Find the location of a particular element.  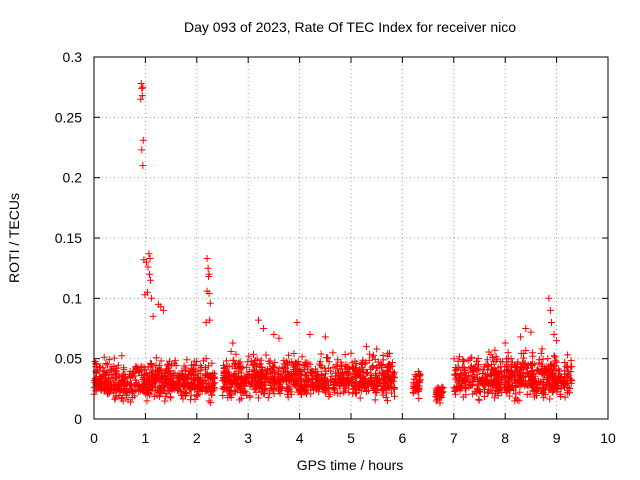

x-tick-label: 8 is located at coordinates (505, 438).